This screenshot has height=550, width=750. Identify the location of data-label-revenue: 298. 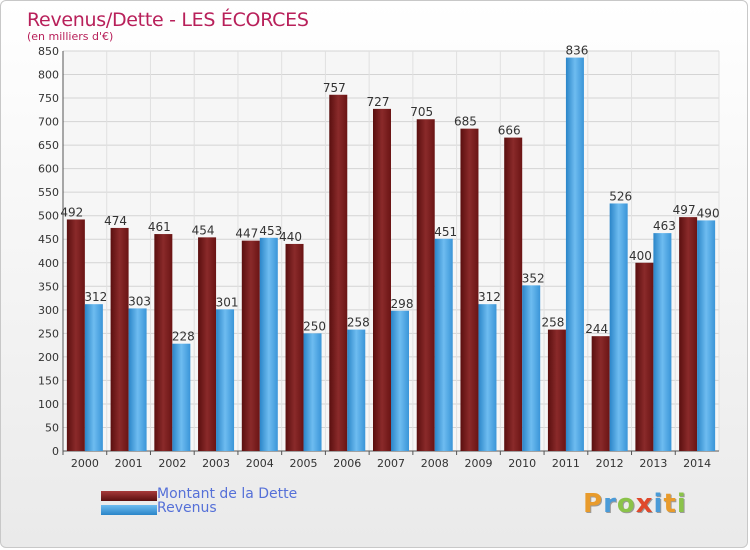
(402, 304).